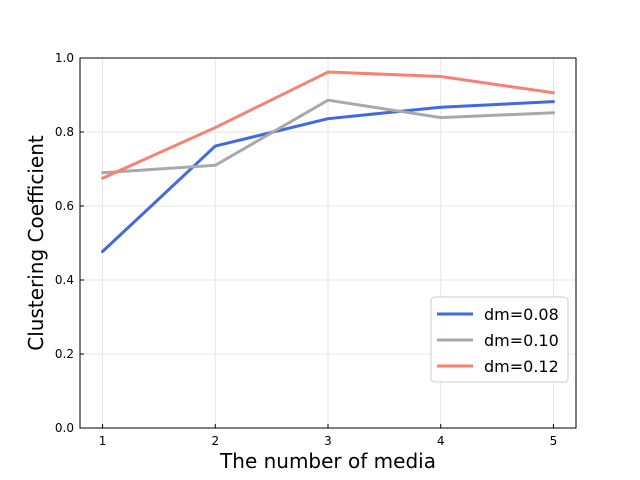 Image resolution: width=640 pixels, height=480 pixels. What do you see at coordinates (64, 280) in the screenshot?
I see `y-tick-label: 0.4` at bounding box center [64, 280].